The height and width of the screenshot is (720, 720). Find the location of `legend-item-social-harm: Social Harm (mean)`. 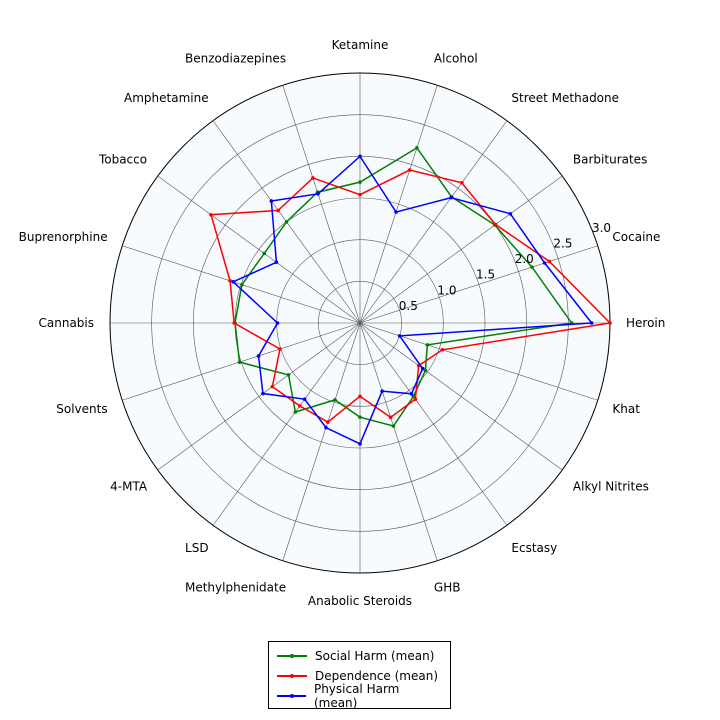

legend-item-social-harm: Social Harm (mean) is located at coordinates (359, 656).